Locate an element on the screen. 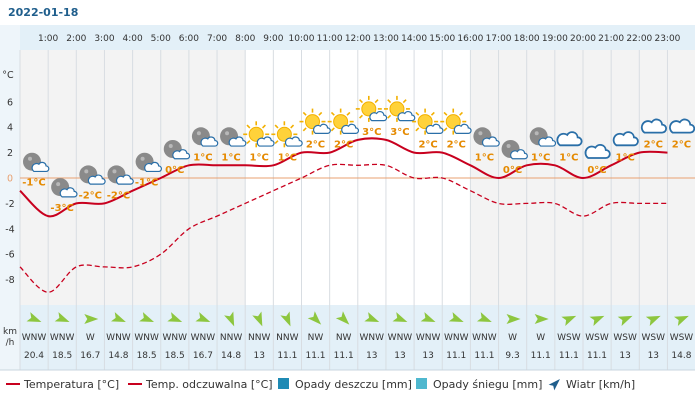 This screenshot has width=695, height=408. hour-label: 14:00 is located at coordinates (414, 39).